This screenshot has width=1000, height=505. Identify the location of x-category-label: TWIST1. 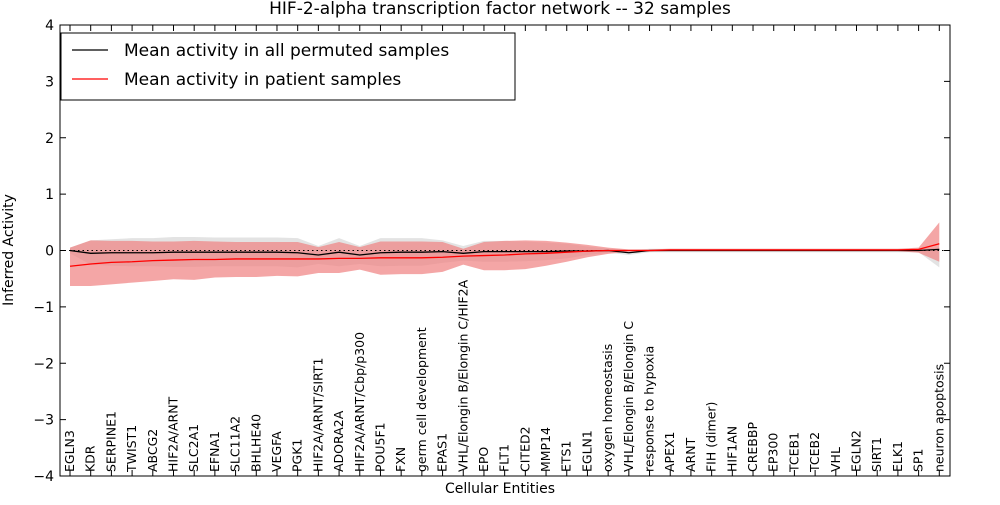
(131, 449).